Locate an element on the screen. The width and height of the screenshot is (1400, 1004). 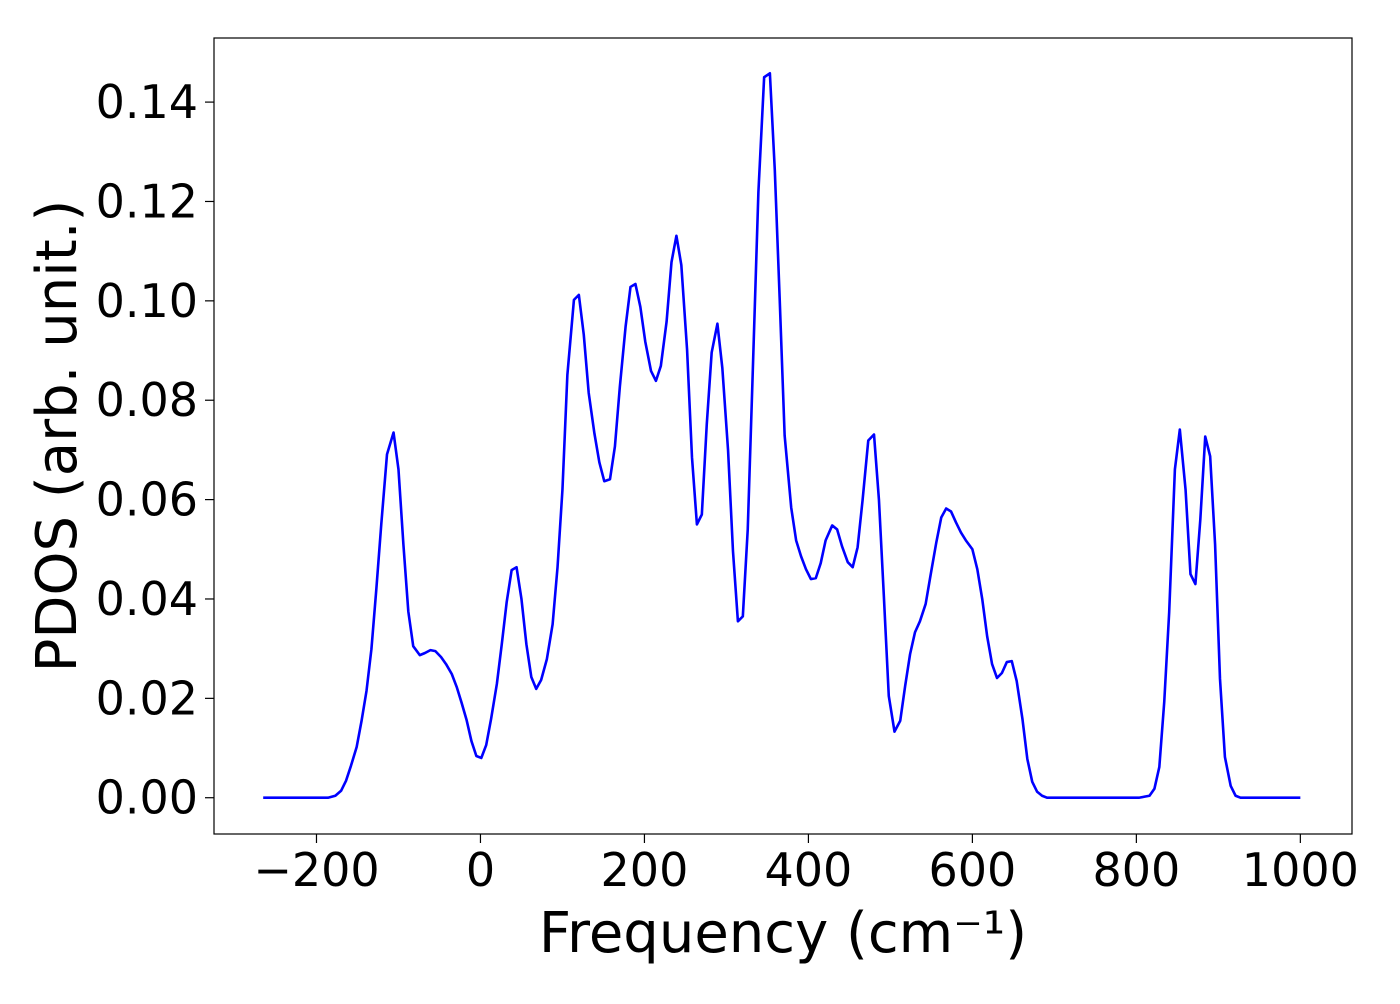
x-tick-label: 1000 is located at coordinates (1300, 870).